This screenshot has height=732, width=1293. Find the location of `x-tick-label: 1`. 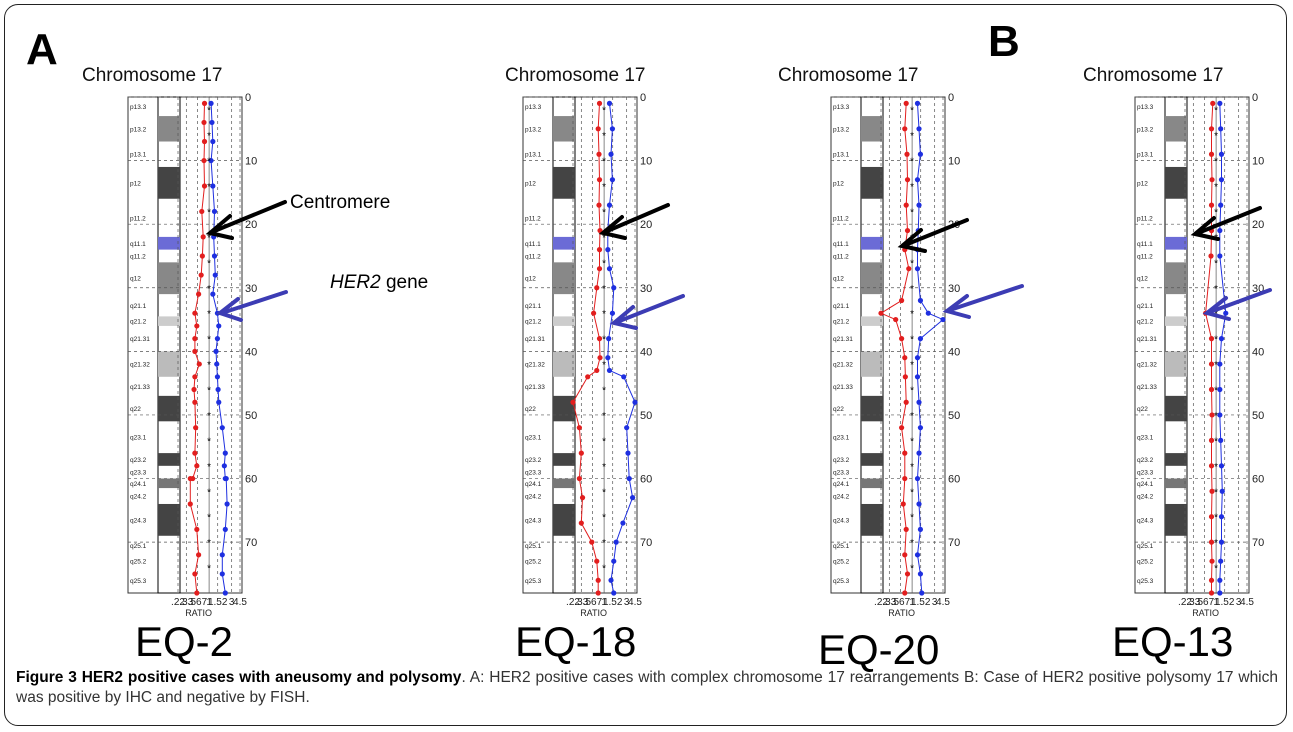

x-tick-label: 1 is located at coordinates (1216, 602).